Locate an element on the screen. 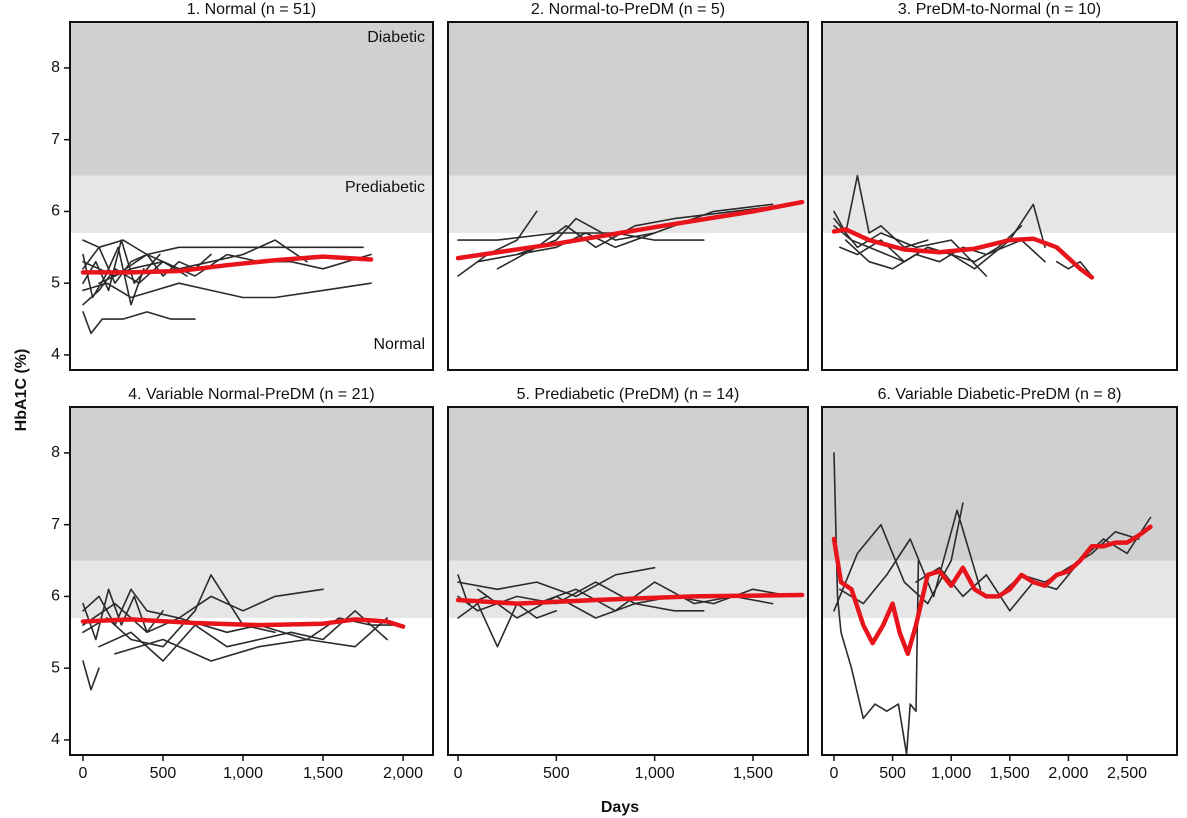 The image size is (1187, 818). panel-title: 4. Variable Normal-PreDM (n = 21) is located at coordinates (251, 394).